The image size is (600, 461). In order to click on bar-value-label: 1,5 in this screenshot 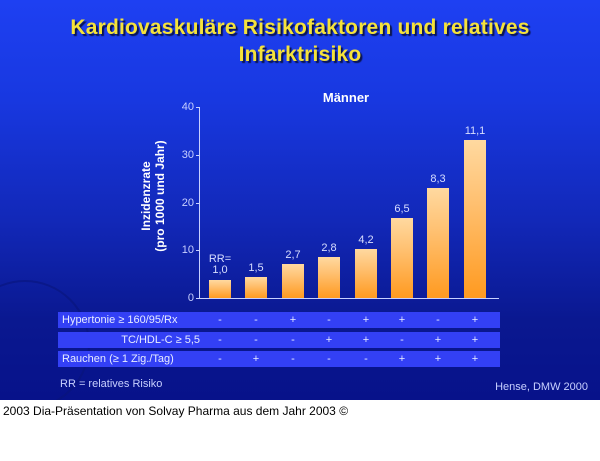, I will do `click(256, 267)`.